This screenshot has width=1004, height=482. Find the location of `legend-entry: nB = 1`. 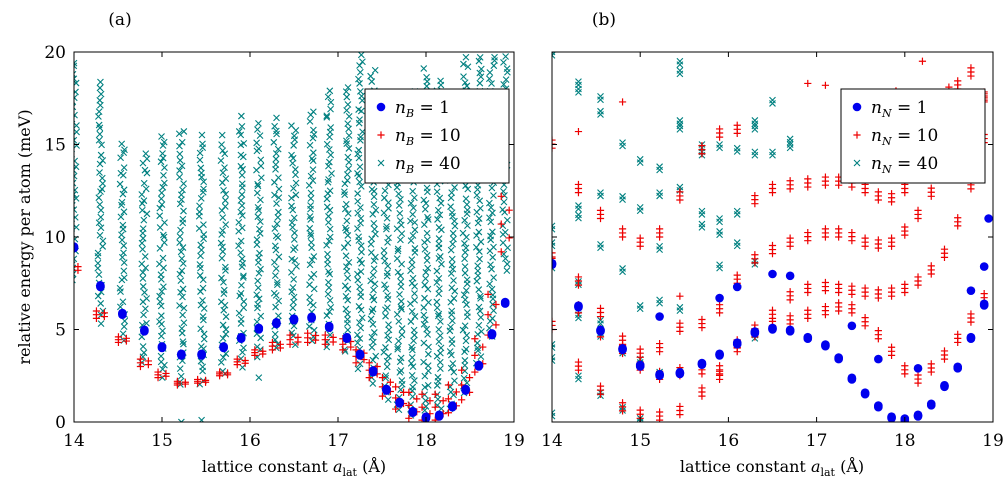

legend-entry: nB = 1 is located at coordinates (413, 109).